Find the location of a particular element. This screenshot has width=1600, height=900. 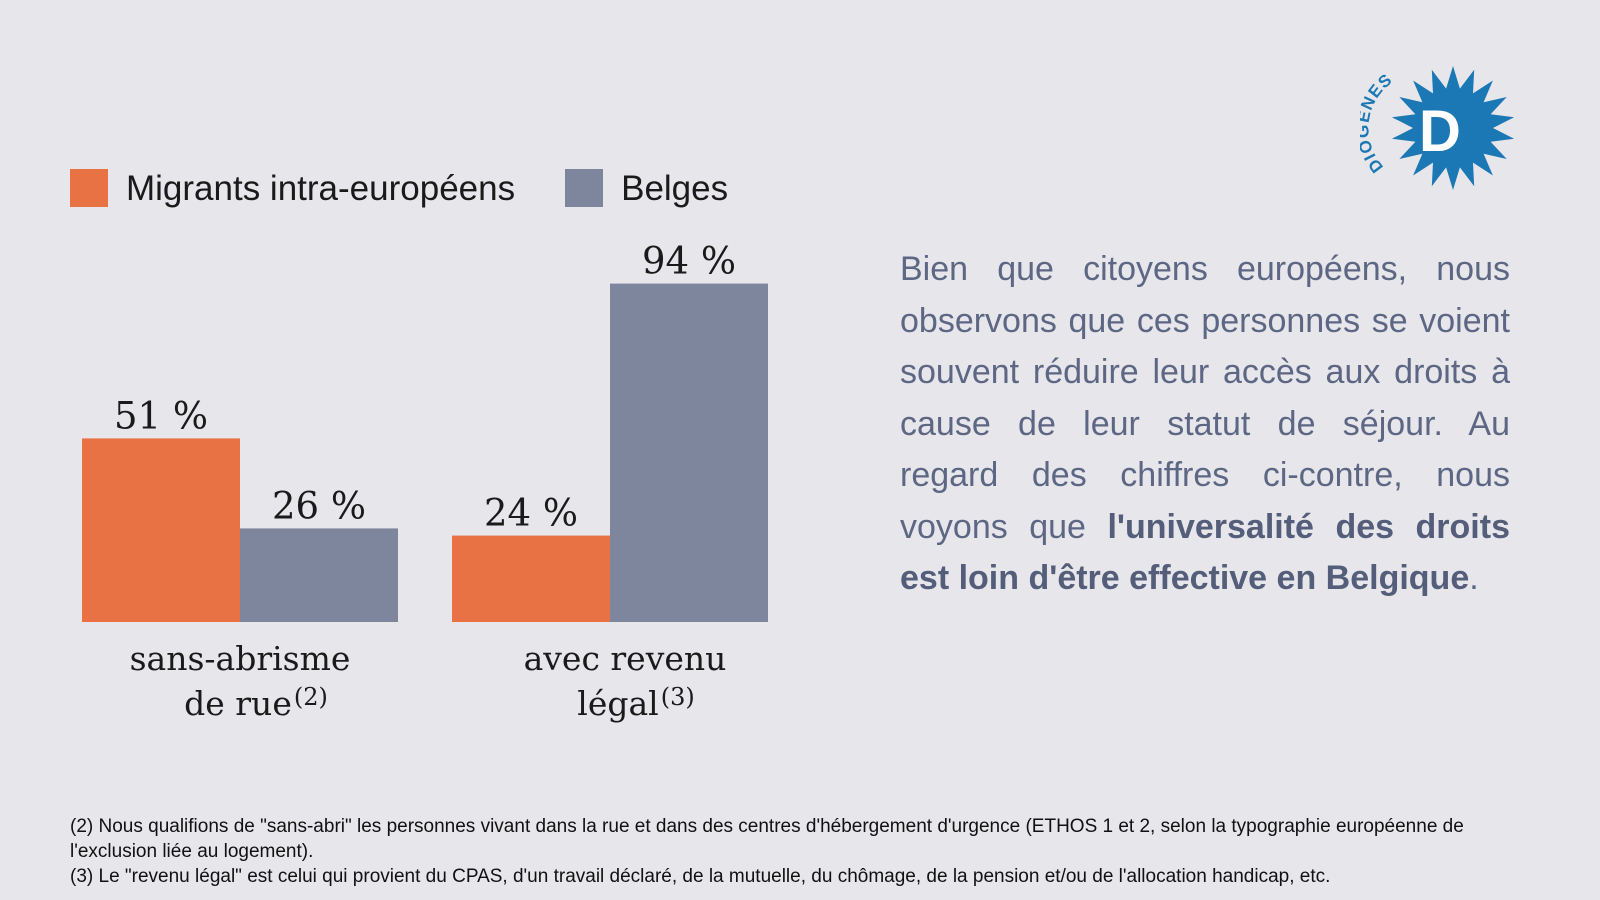

diogenes-logo: DIOGENES D is located at coordinates (1437, 128).